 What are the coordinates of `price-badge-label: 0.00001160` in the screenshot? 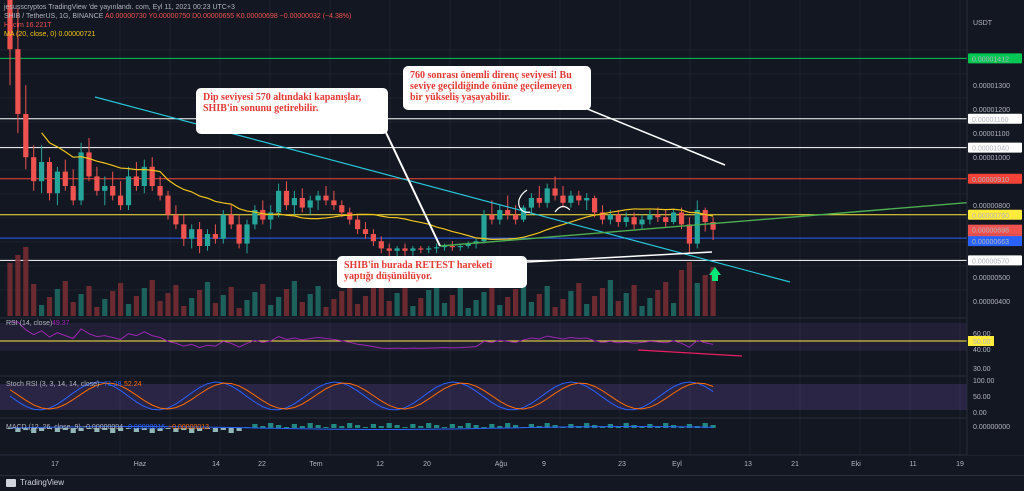 It's located at (990, 120).